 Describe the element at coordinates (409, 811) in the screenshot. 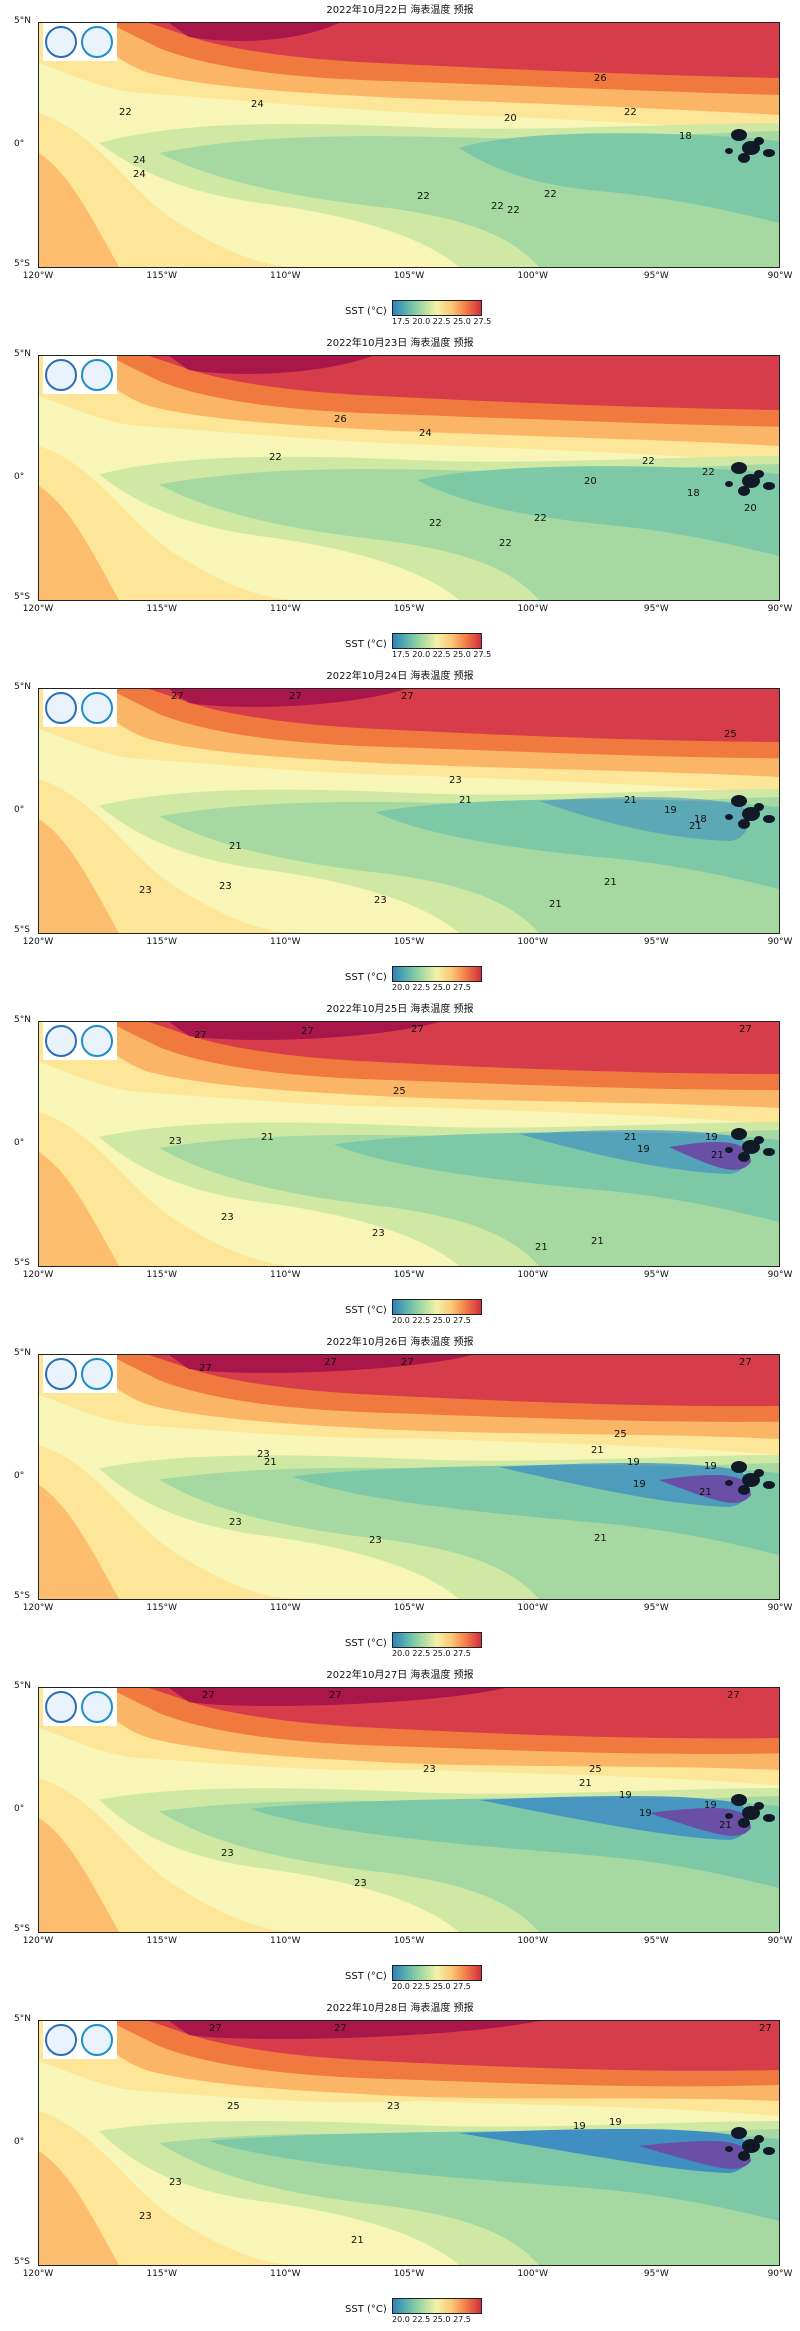

I see `sst-map: 27 27 27 25 23 21 21 19 18 21 21 23 23 23 21 21` at that location.